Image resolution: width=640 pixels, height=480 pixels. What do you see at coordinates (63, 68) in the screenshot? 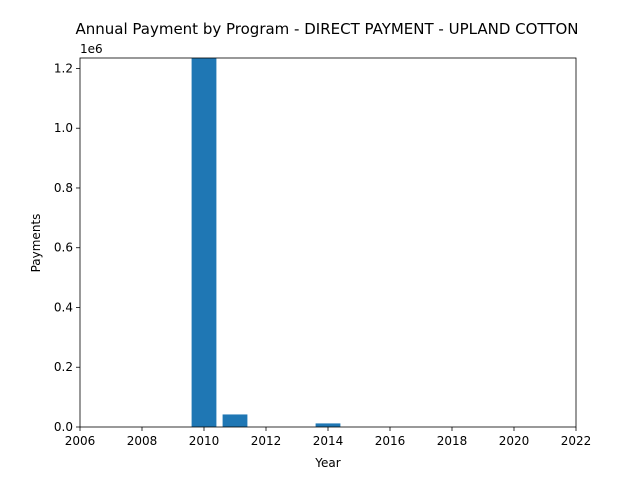
I see `y-tick-label: 1.2` at bounding box center [63, 68].